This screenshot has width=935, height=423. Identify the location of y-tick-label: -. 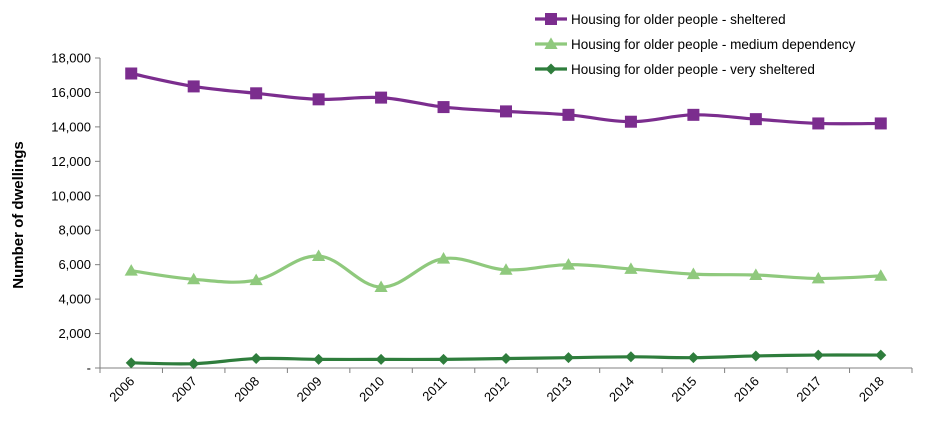
(89, 368).